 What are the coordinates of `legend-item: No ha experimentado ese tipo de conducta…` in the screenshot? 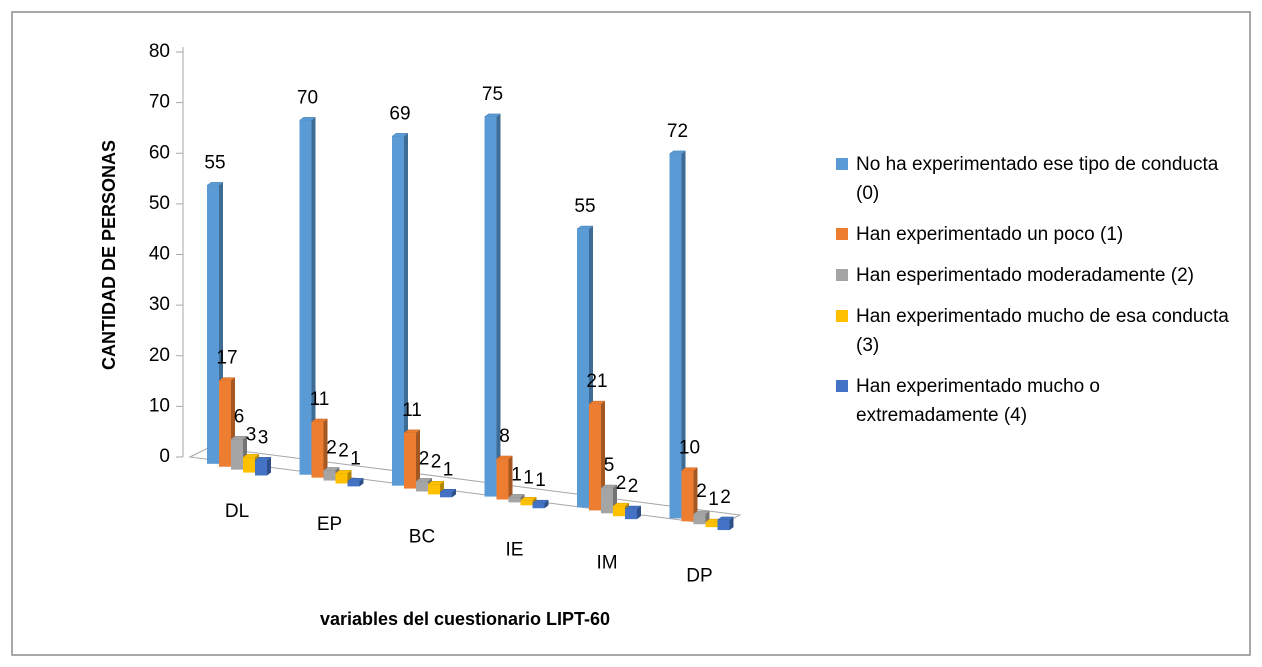 It's located at (1036, 179).